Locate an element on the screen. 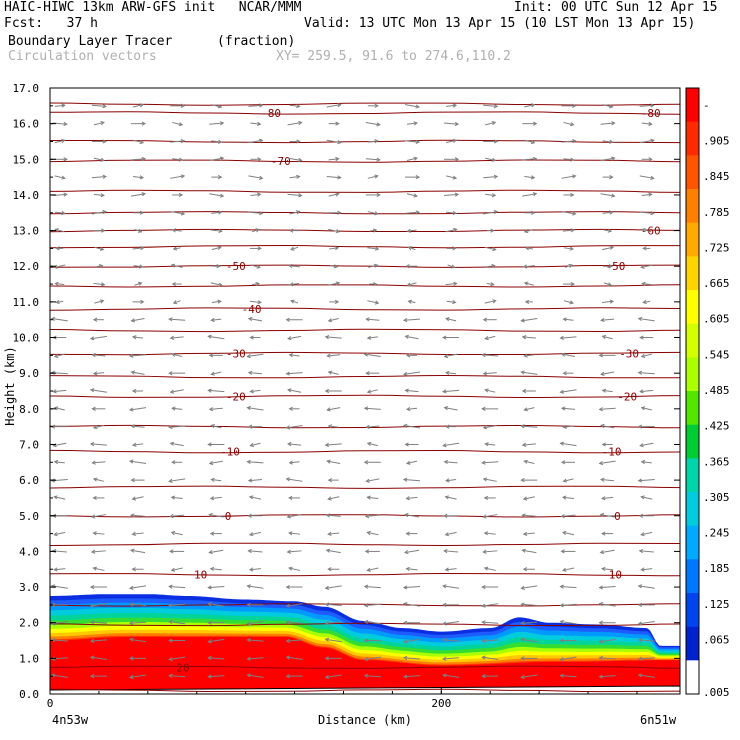 This screenshot has width=740, height=740. forecast-hour: Fcst: 37 h is located at coordinates (51, 23).